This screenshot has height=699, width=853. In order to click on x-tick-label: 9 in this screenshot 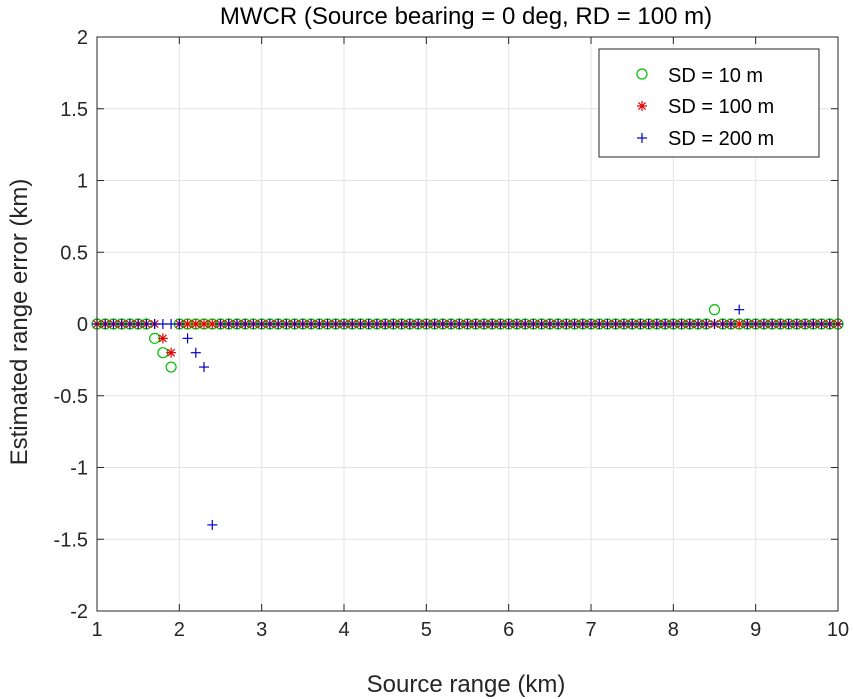, I will do `click(755, 630)`.